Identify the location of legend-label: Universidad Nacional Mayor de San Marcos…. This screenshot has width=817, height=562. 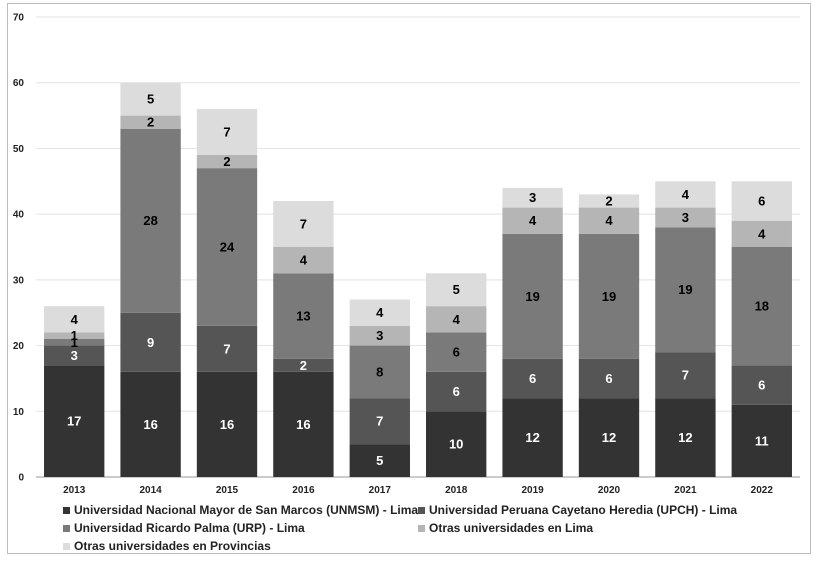
(246, 510).